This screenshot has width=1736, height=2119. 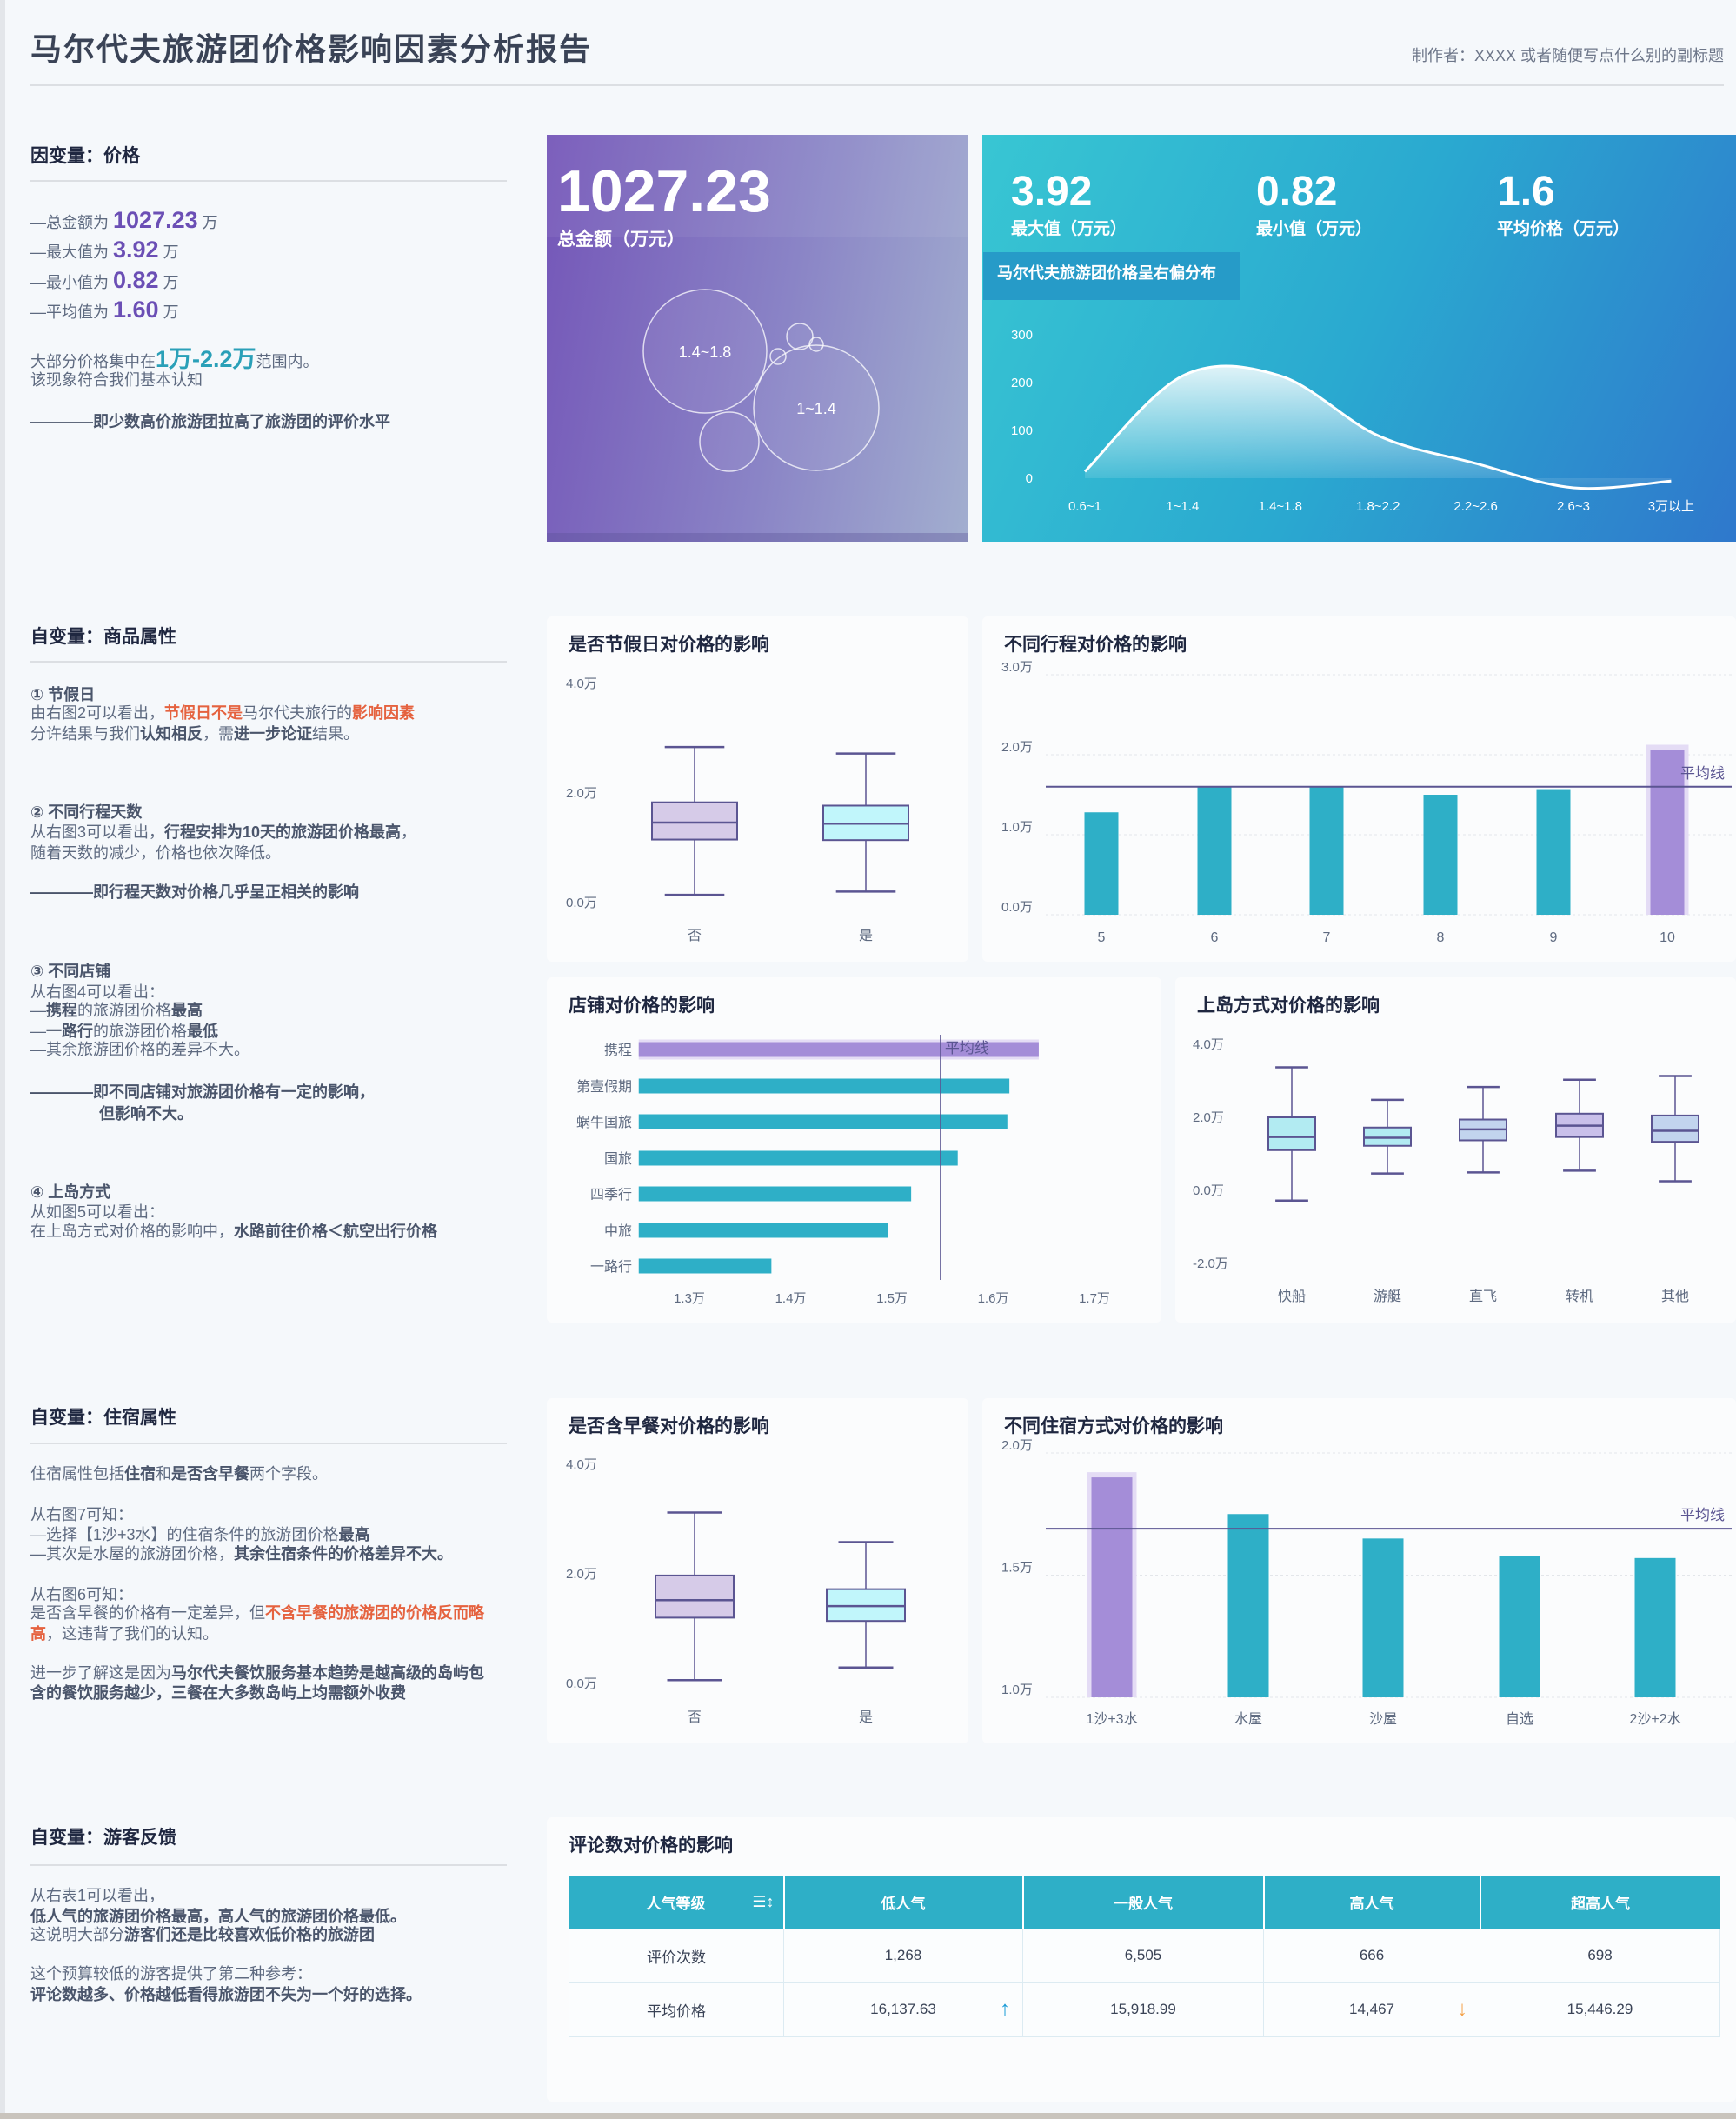 What do you see at coordinates (618, 1159) in the screenshot?
I see `y-category-label: 国旅` at bounding box center [618, 1159].